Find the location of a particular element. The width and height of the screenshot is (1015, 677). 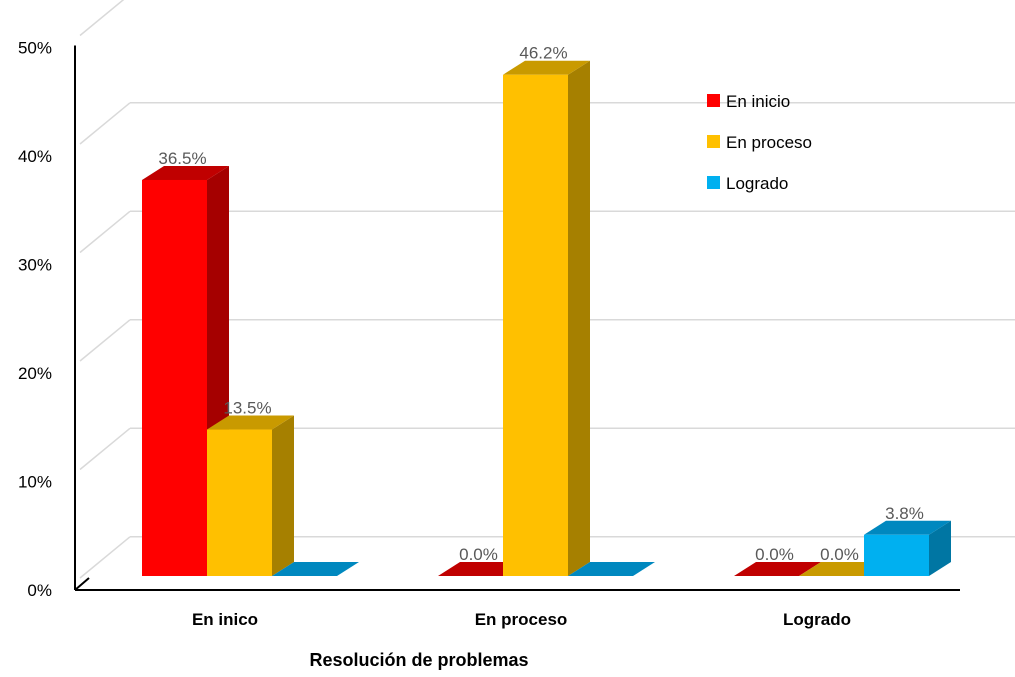

data-label-2-2: 3.8% is located at coordinates (904, 513).